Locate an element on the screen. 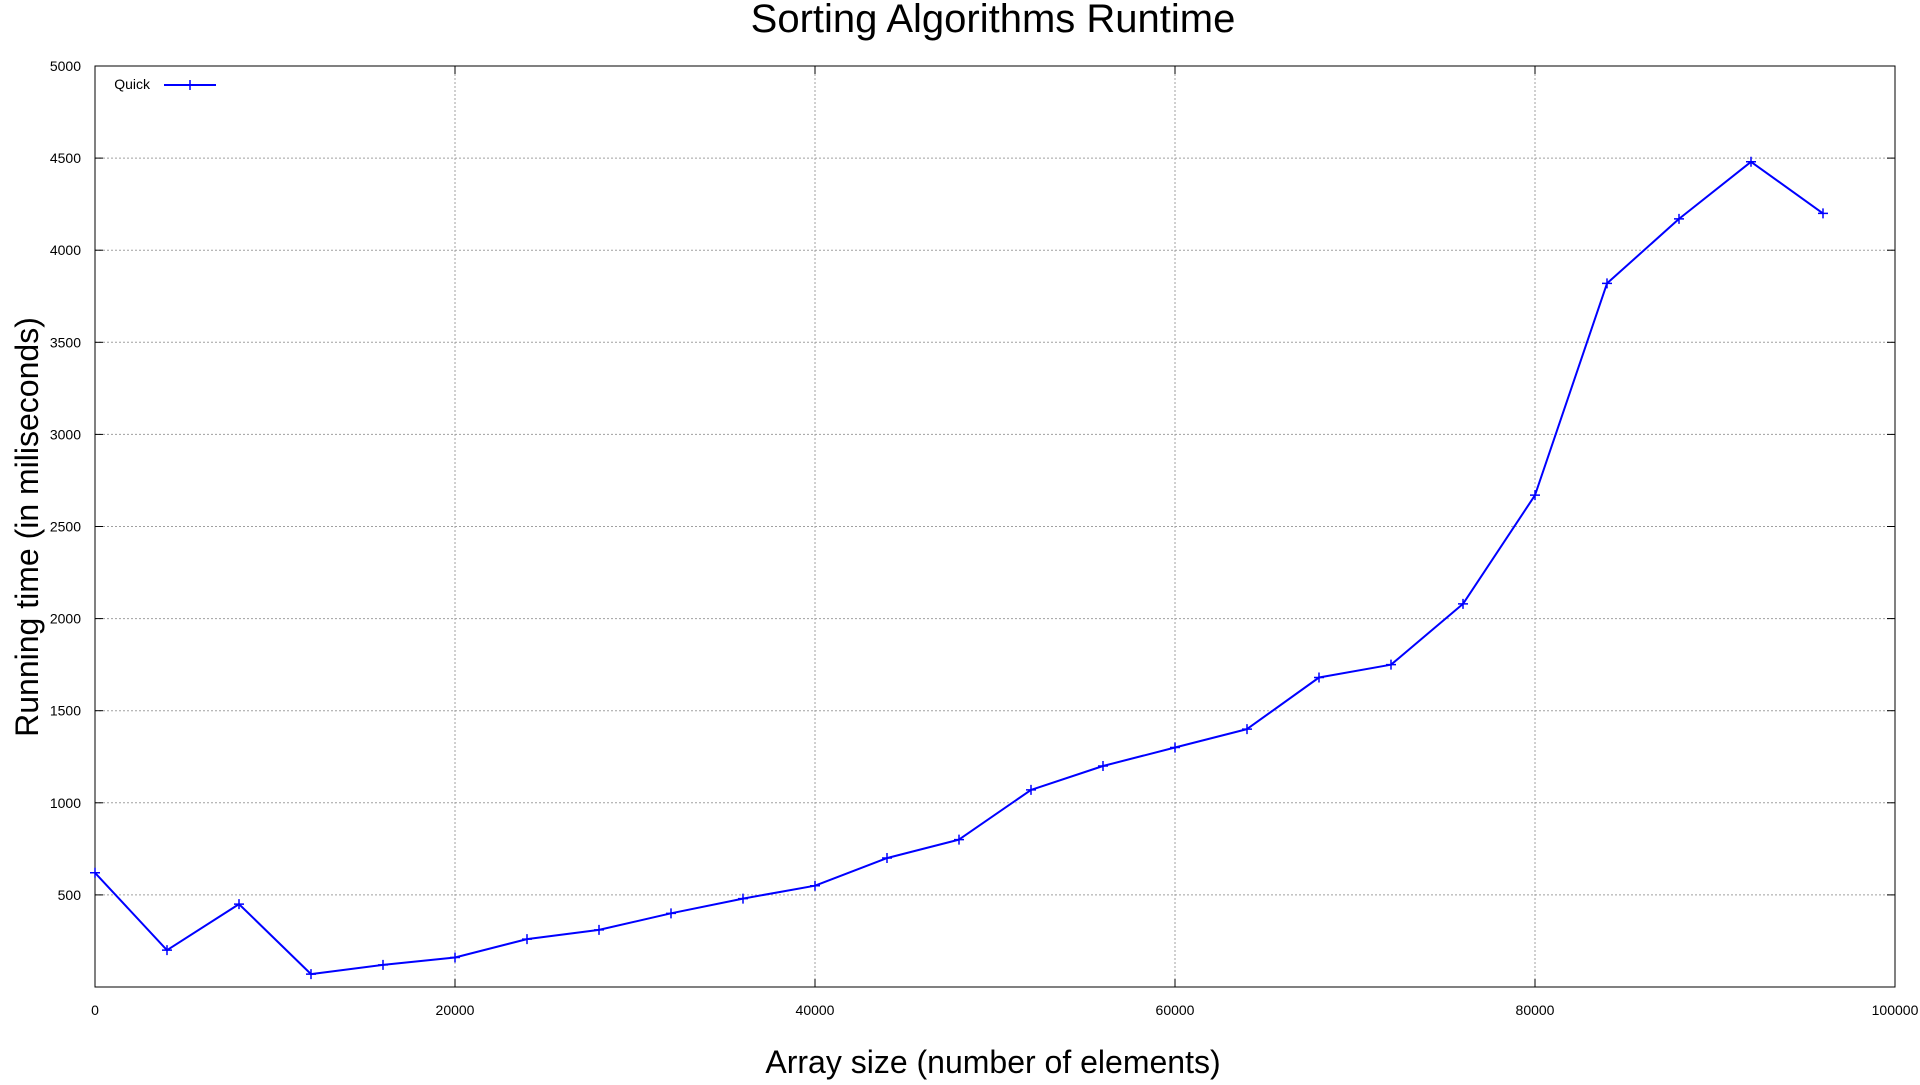 Image resolution: width=1920 pixels, height=1085 pixels. y-tick-label: 5000 is located at coordinates (65, 66).